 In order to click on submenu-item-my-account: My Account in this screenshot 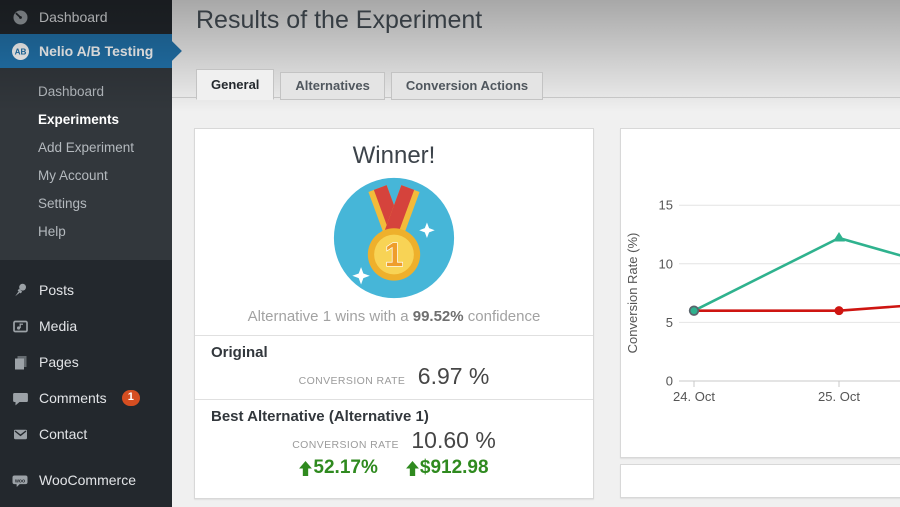, I will do `click(73, 175)`.